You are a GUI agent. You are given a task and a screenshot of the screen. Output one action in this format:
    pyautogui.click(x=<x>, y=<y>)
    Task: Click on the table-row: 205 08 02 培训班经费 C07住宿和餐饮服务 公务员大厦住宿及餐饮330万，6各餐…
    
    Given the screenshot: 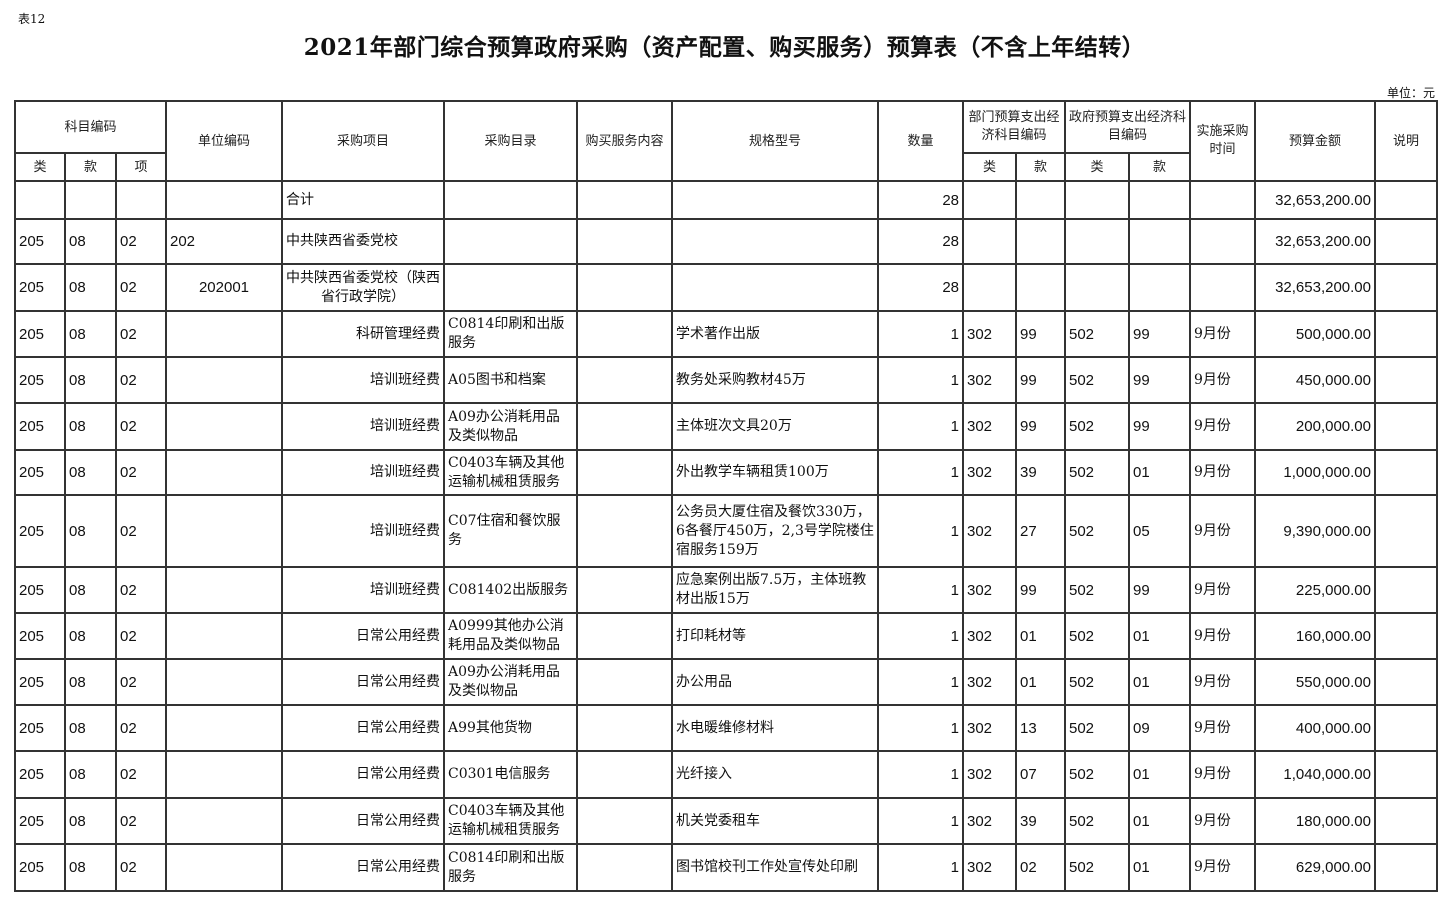 What is the action you would take?
    pyautogui.click(x=726, y=531)
    